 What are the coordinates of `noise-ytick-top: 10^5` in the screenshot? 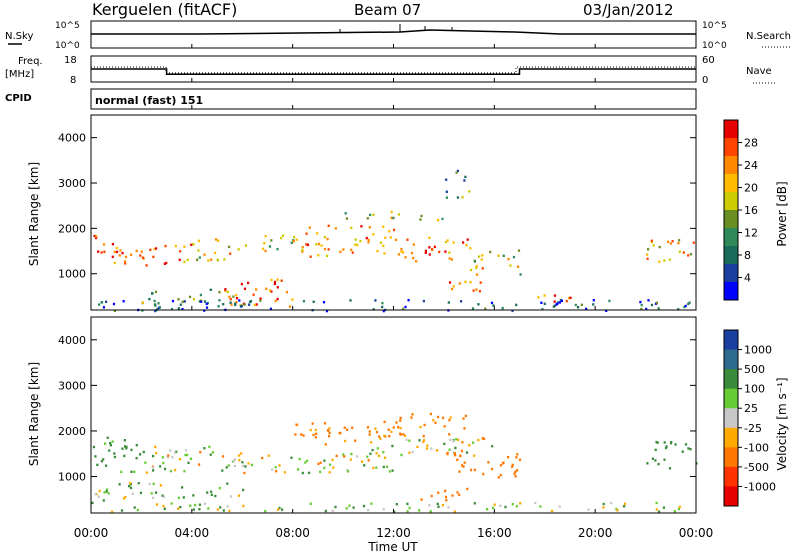 It's located at (67, 26).